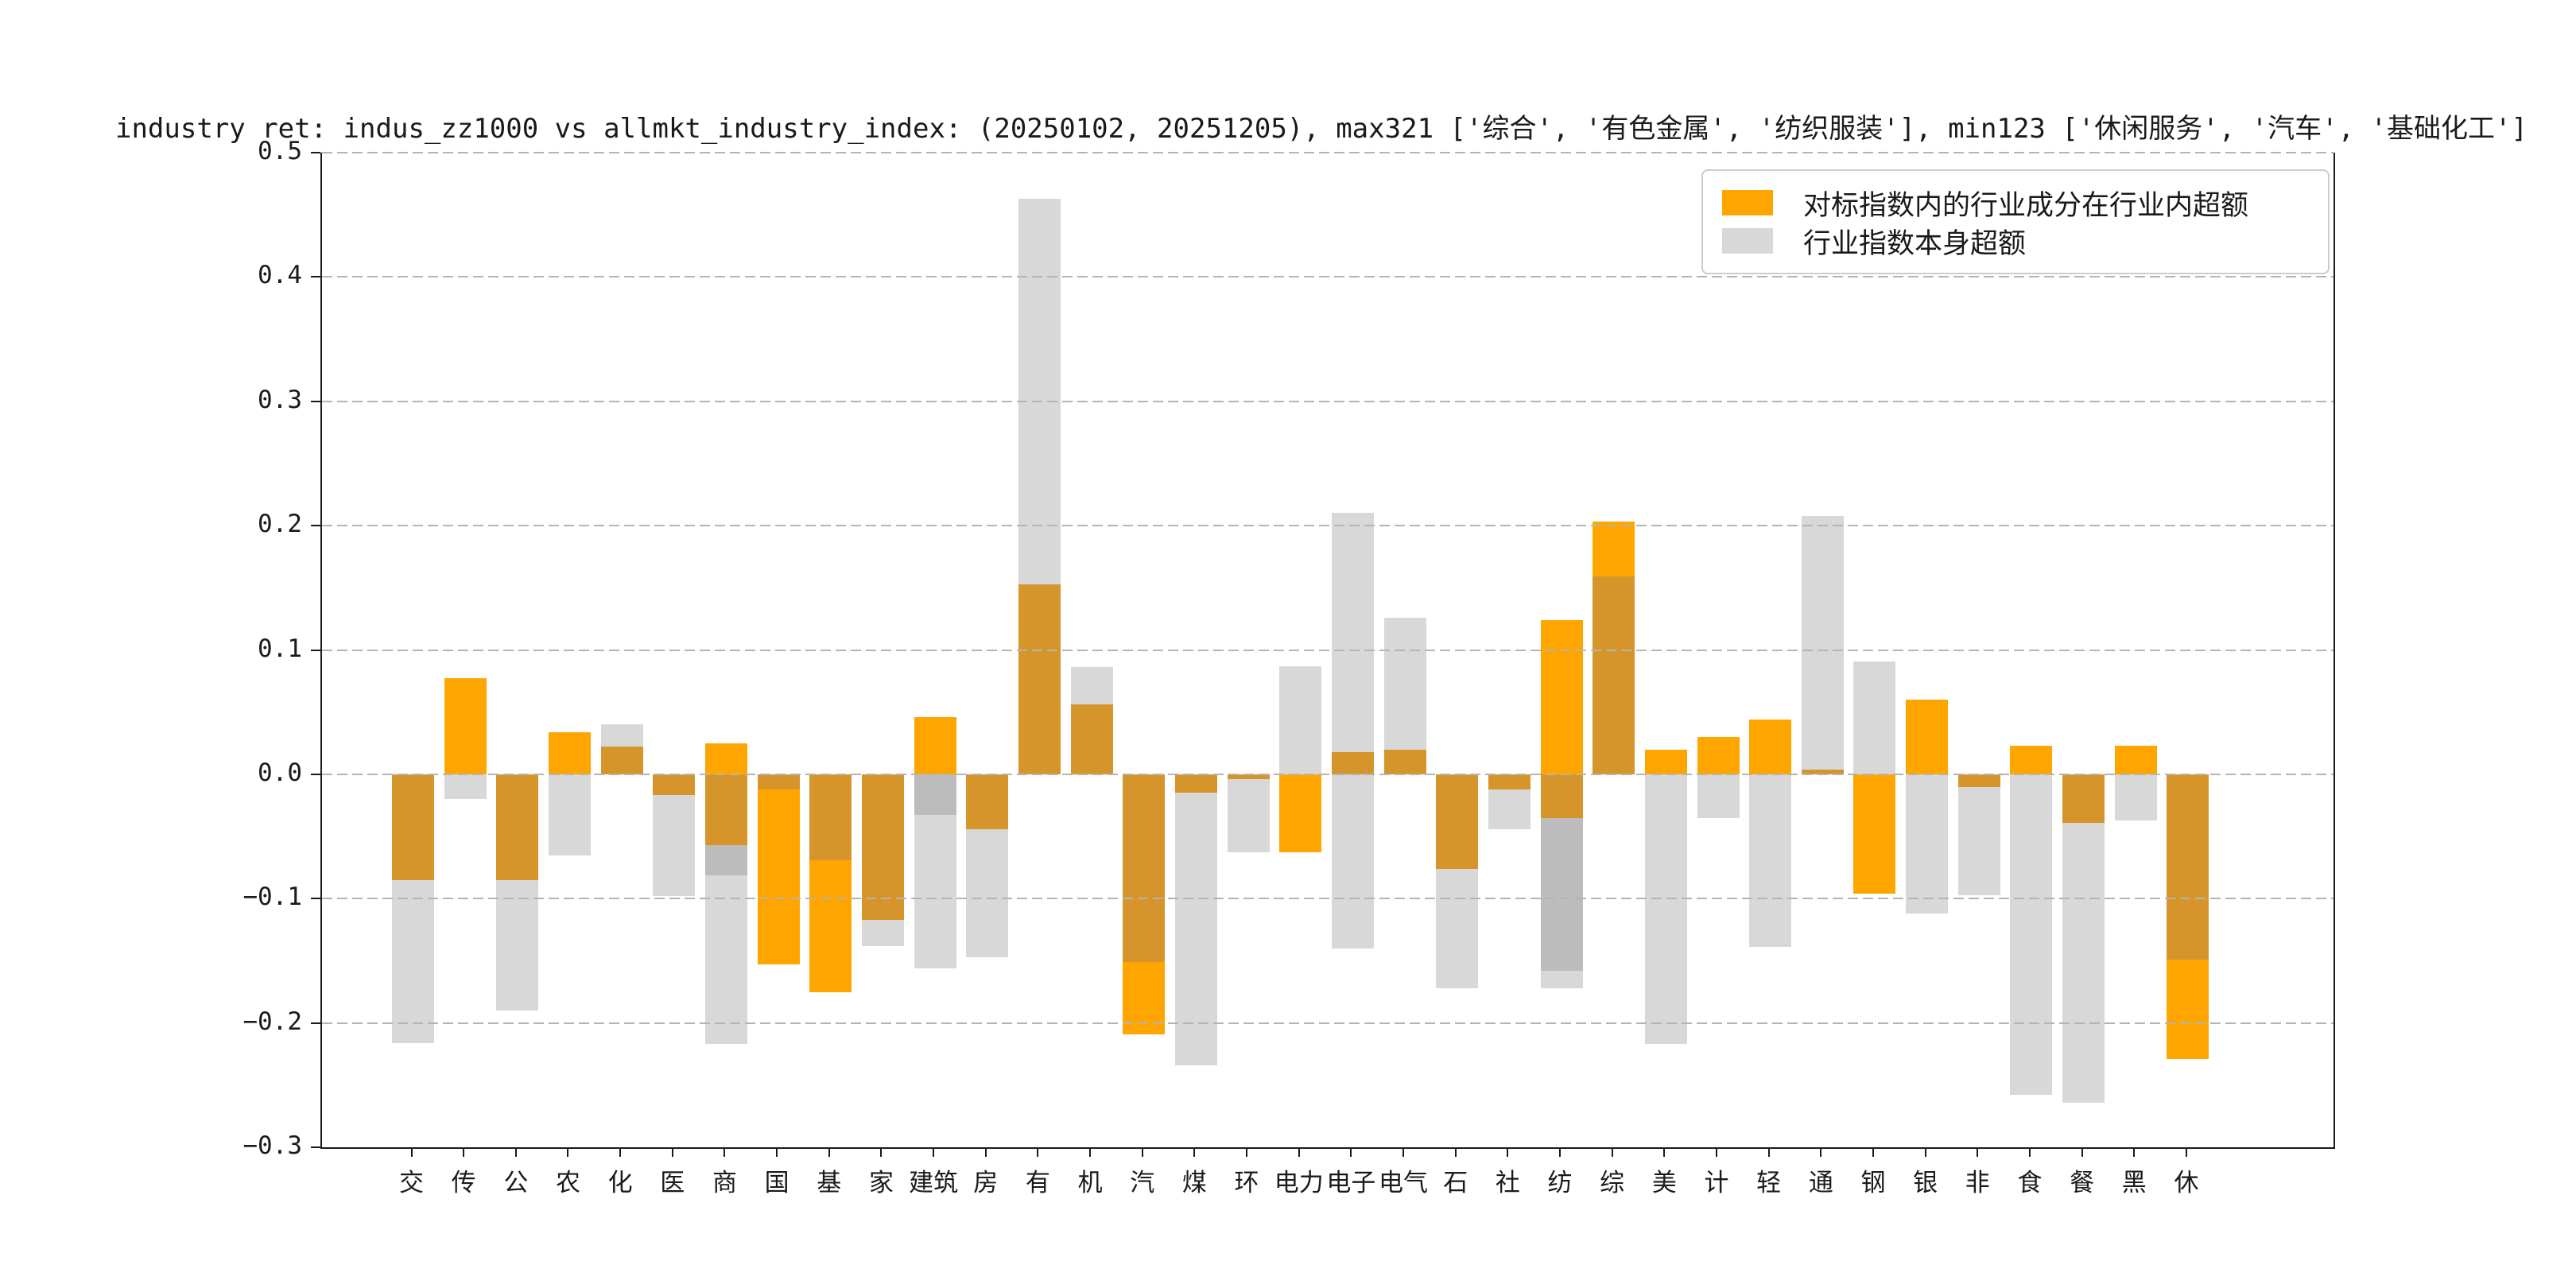 The width and height of the screenshot is (2576, 1288). What do you see at coordinates (516, 1183) in the screenshot?
I see `x-tick-label-公: 公` at bounding box center [516, 1183].